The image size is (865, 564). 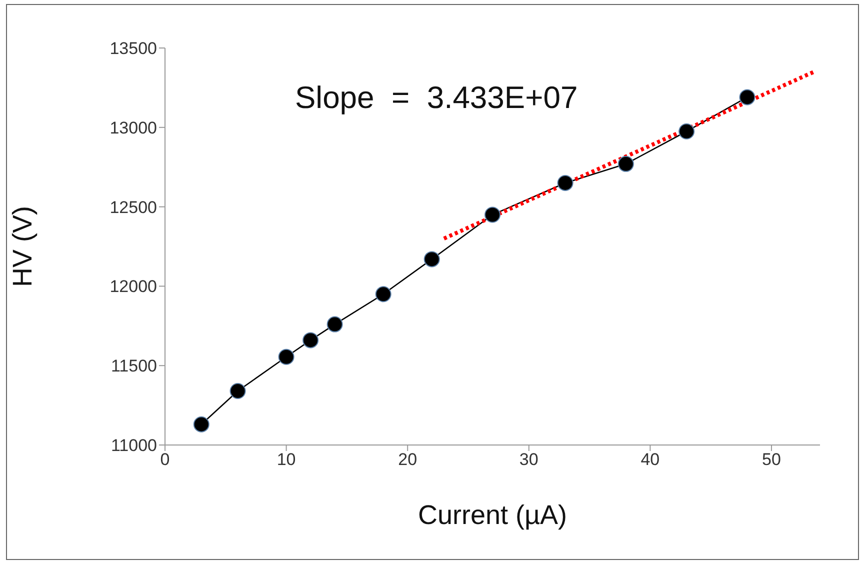 What do you see at coordinates (528, 460) in the screenshot?
I see `x-tick-label: 30` at bounding box center [528, 460].